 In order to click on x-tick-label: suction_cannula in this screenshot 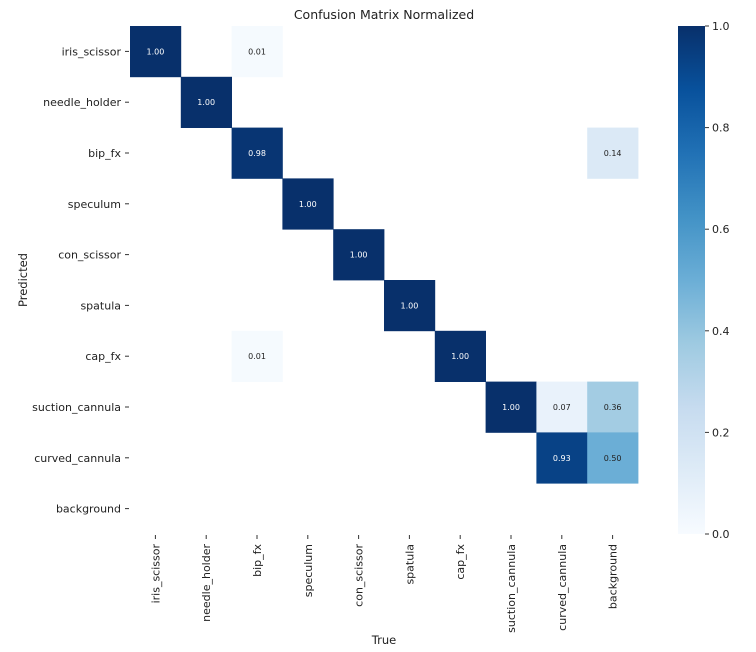, I will do `click(511, 588)`.